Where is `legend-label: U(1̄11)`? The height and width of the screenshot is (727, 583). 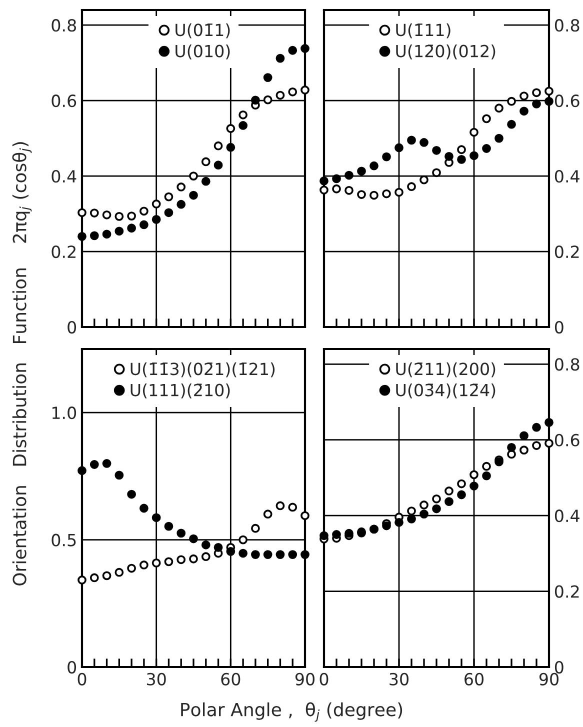 legend-label: U(1̄11) is located at coordinates (423, 30).